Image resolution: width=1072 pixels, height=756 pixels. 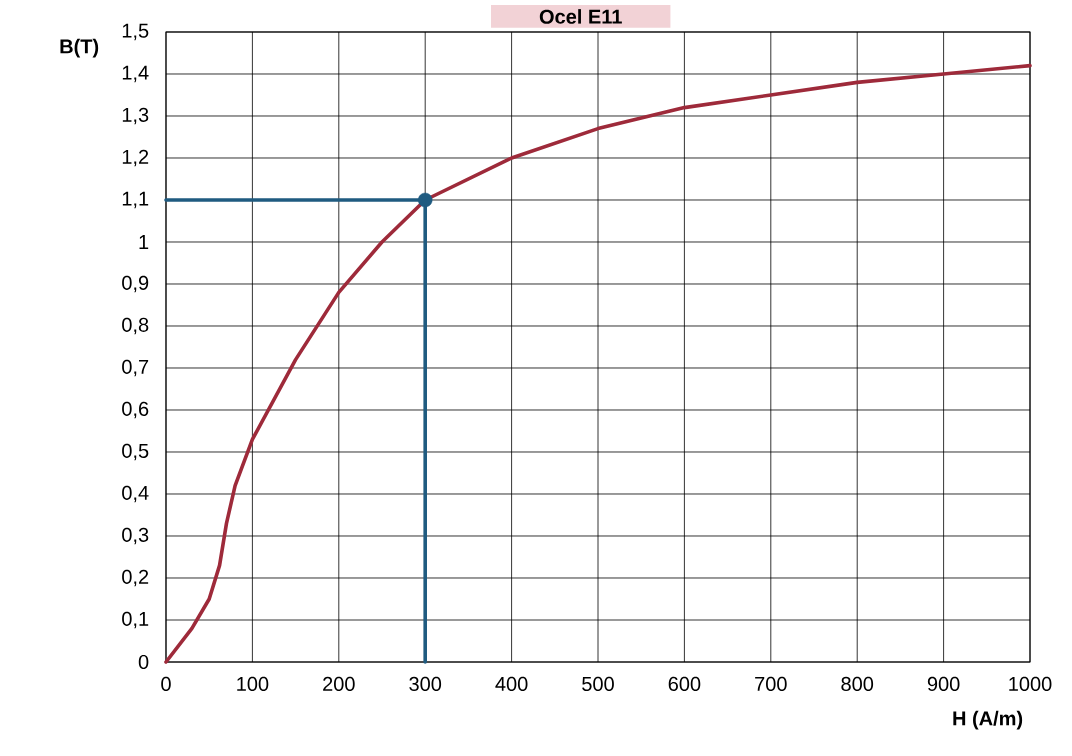 I want to click on x-axis-title: H (A/m), so click(x=988, y=720).